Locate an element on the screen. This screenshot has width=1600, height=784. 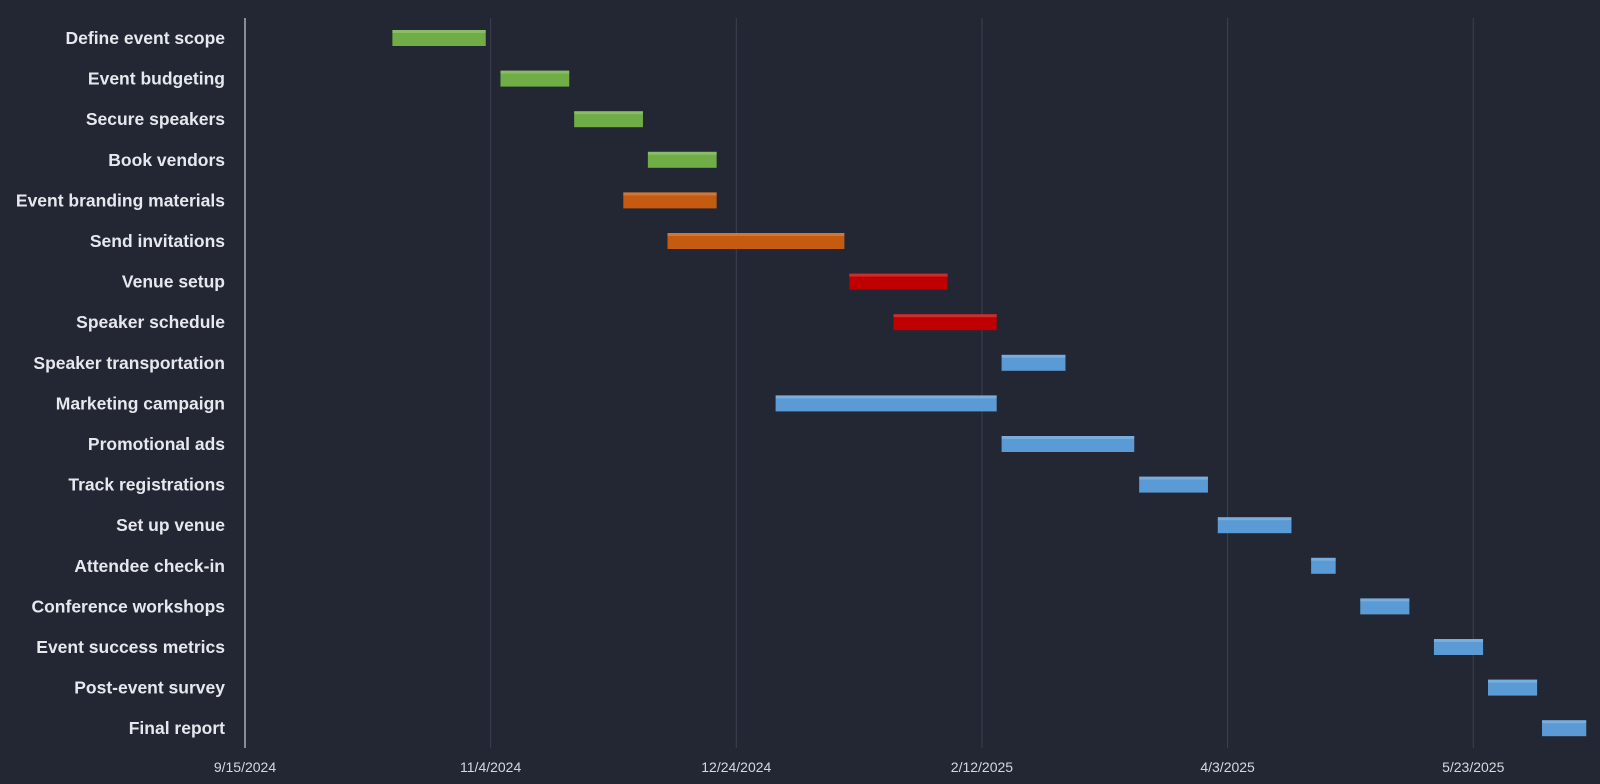
x-tick-label: 2/12/2025 is located at coordinates (982, 767).